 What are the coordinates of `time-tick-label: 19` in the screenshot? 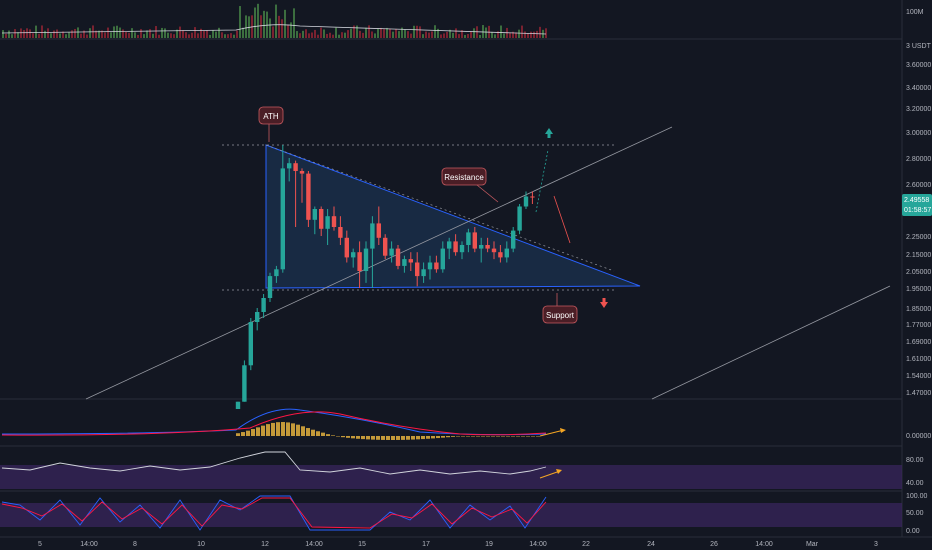 It's located at (489, 544).